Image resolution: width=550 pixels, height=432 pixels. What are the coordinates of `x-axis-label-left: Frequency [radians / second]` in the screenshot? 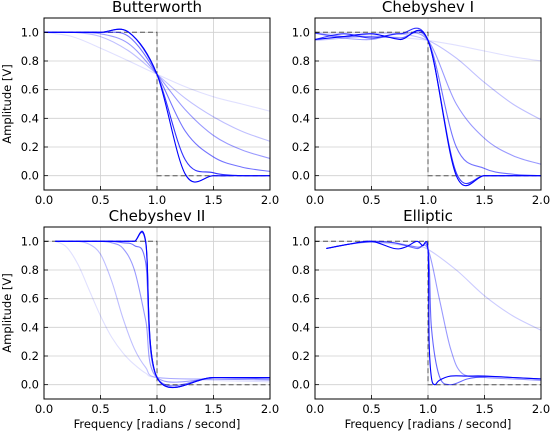 It's located at (157, 424).